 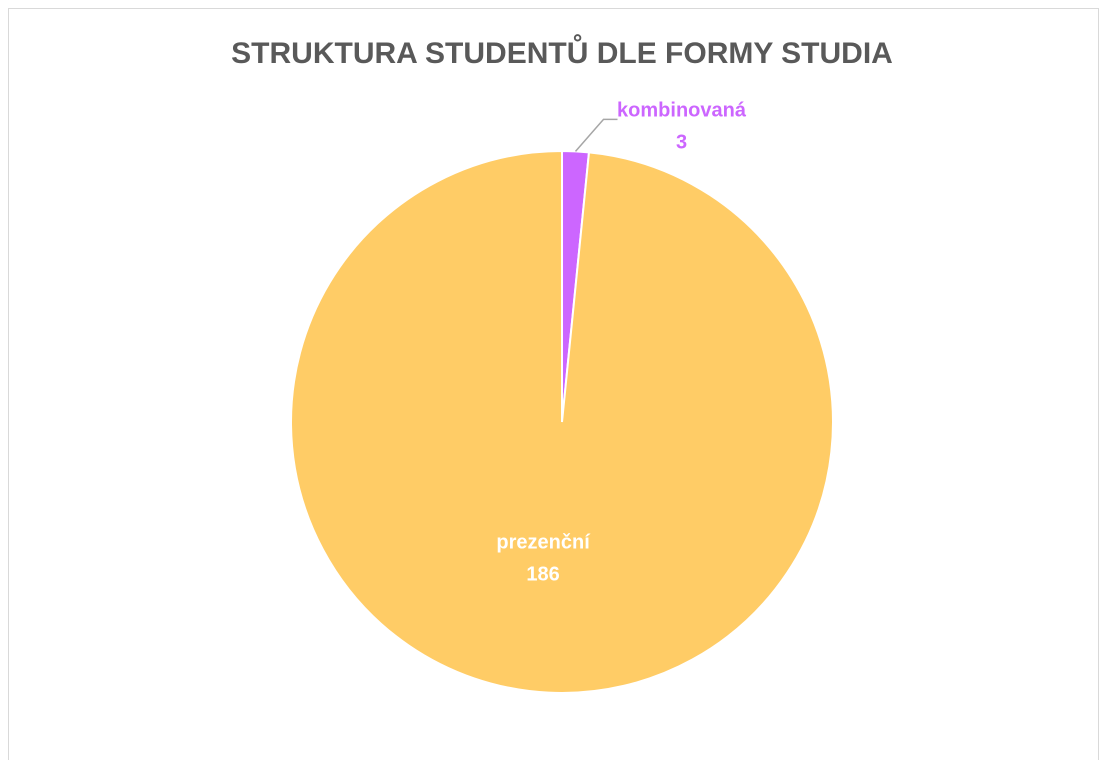 I want to click on value-label: 3, so click(x=681, y=143).